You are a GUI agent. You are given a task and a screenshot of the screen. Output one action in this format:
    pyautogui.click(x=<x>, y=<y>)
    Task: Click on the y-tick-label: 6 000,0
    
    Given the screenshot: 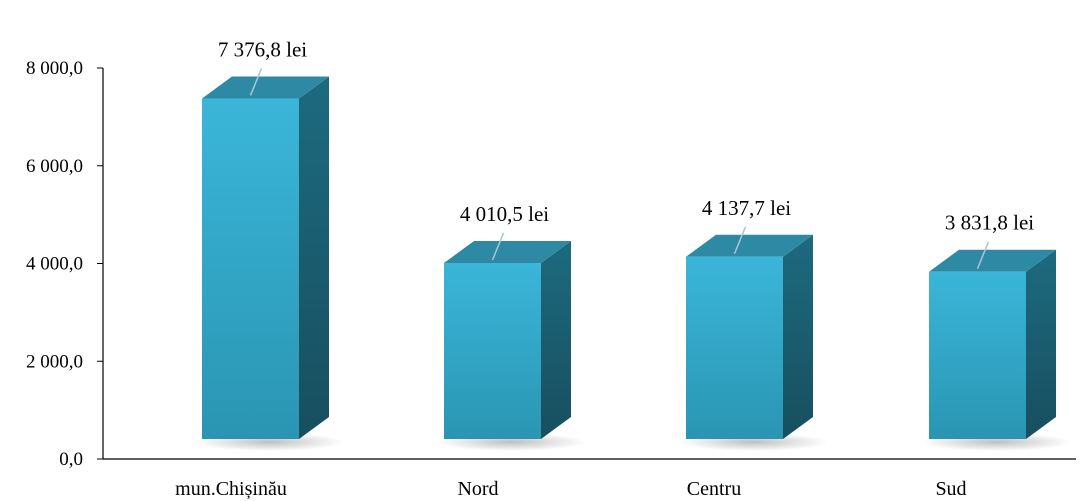 What is the action you would take?
    pyautogui.click(x=54, y=166)
    